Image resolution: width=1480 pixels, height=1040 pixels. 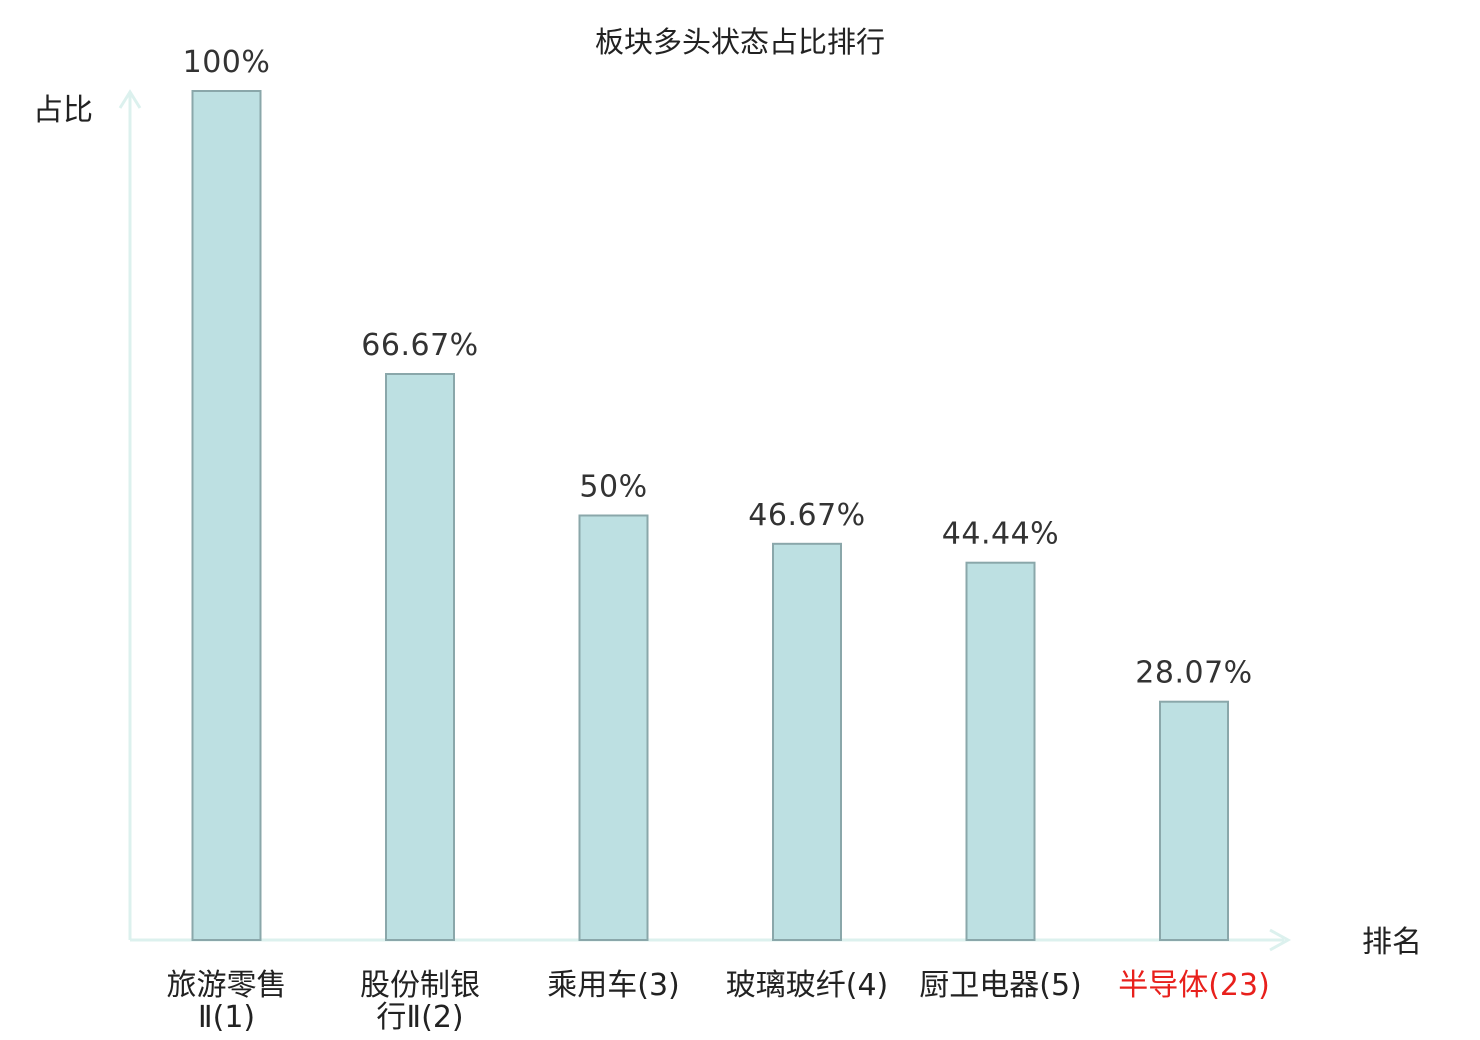 I want to click on category-label: 股份制银行Ⅱ(2), so click(x=420, y=1001).